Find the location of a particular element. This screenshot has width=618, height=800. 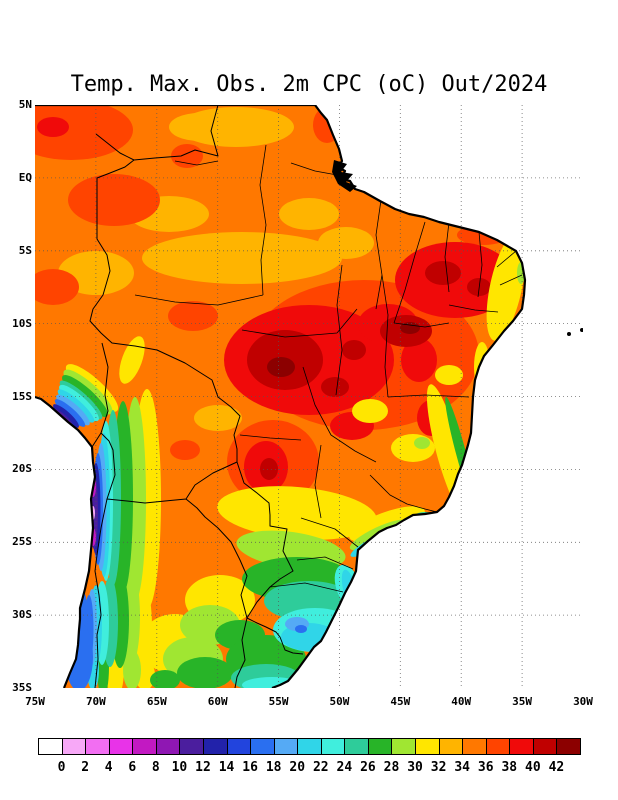

colorbar-tick-label: 8 is located at coordinates (155, 767).